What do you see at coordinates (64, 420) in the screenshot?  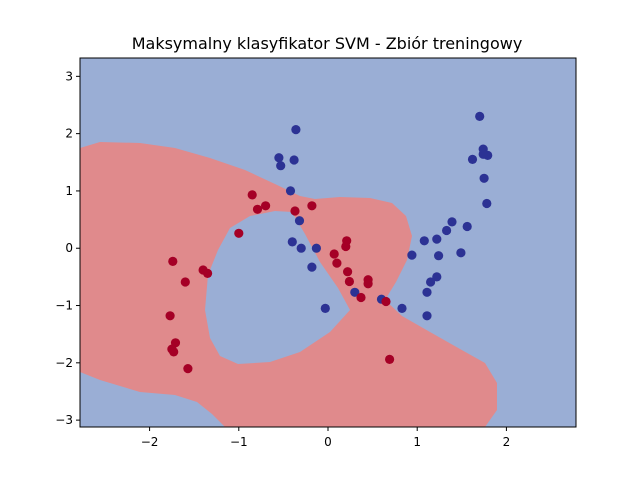 I see `y-tick-label: −3` at bounding box center [64, 420].